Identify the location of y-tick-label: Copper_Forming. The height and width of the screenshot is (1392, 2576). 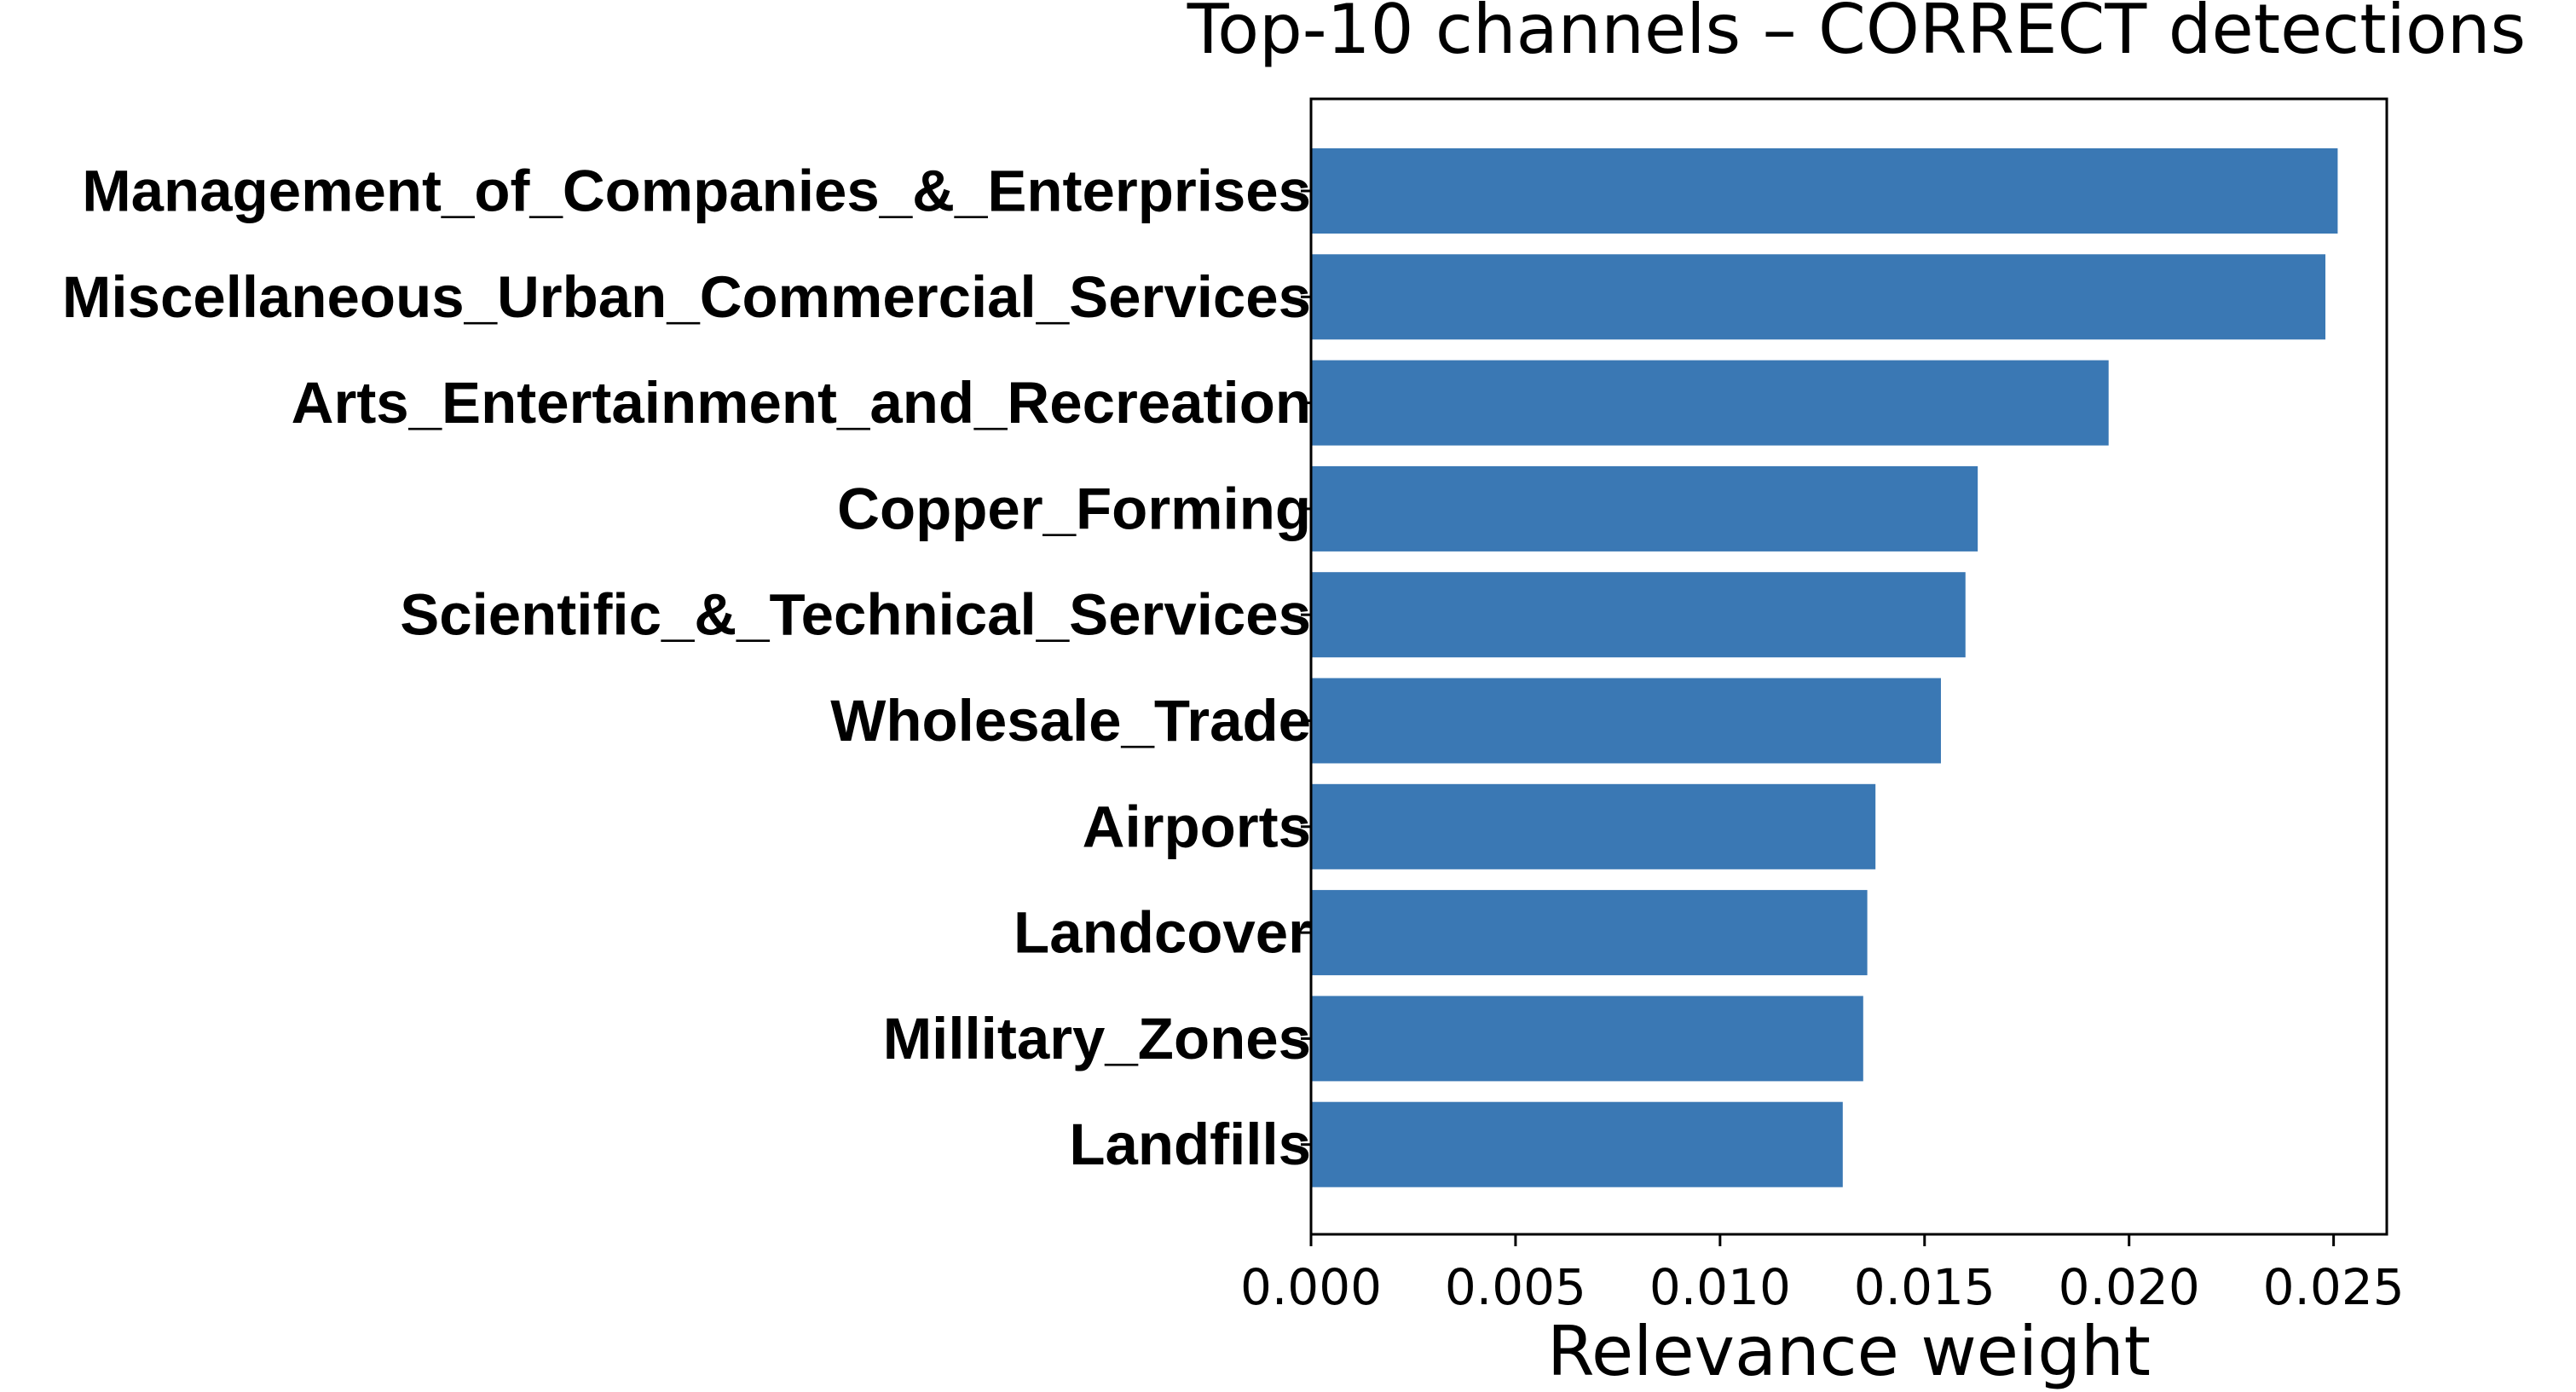
(1074, 509).